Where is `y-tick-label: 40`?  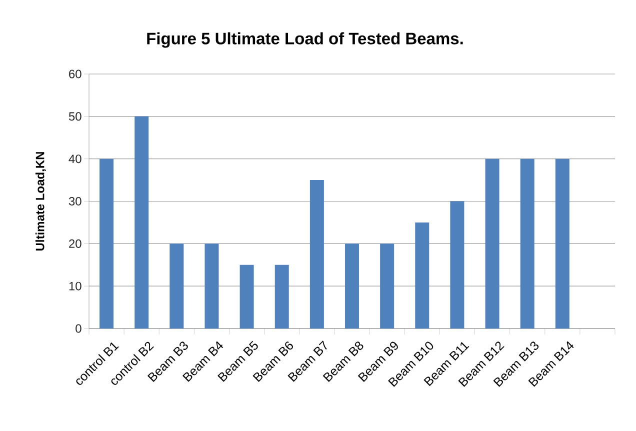 y-tick-label: 40 is located at coordinates (75, 159).